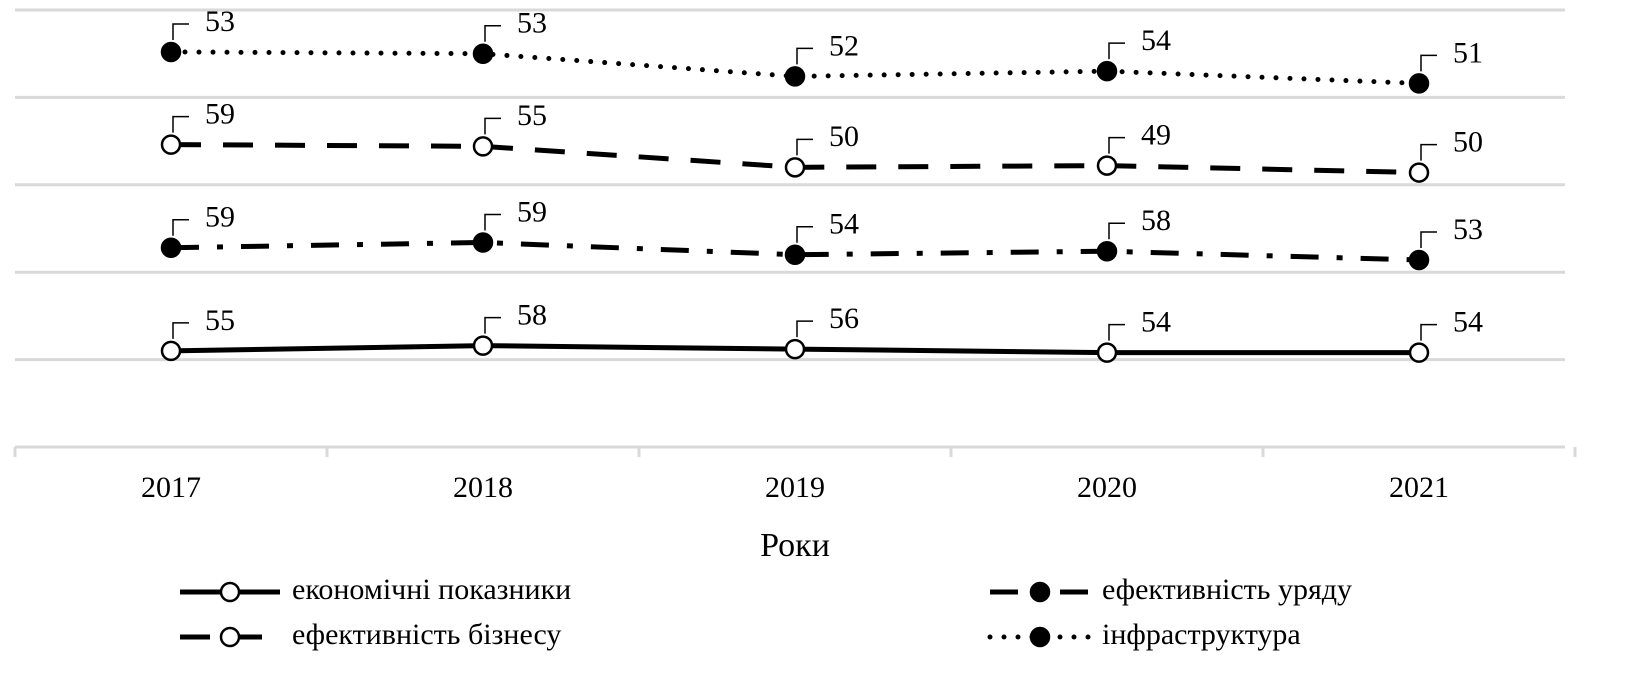 This screenshot has width=1644, height=691. What do you see at coordinates (171, 487) in the screenshot?
I see `x-tick-label: 2017` at bounding box center [171, 487].